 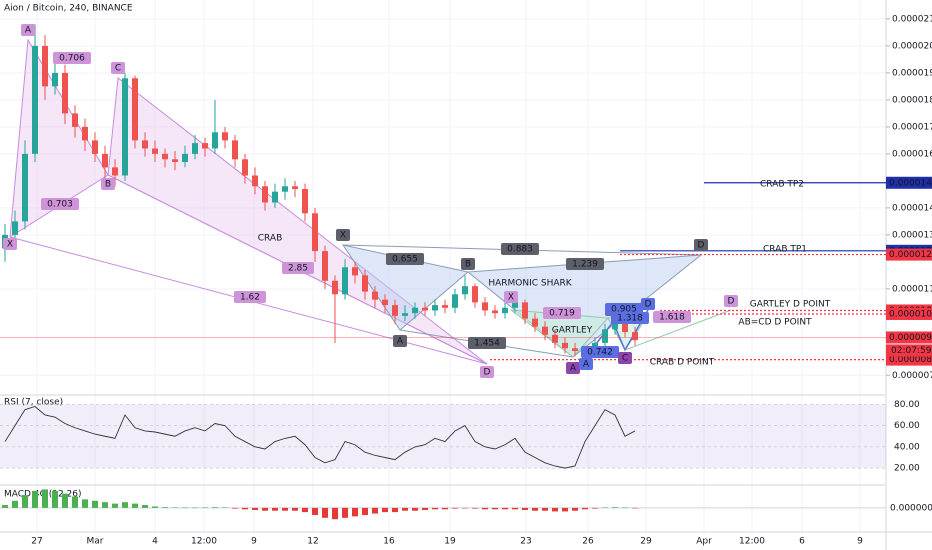 What do you see at coordinates (704, 542) in the screenshot?
I see `x-tick-label: Apr` at bounding box center [704, 542].